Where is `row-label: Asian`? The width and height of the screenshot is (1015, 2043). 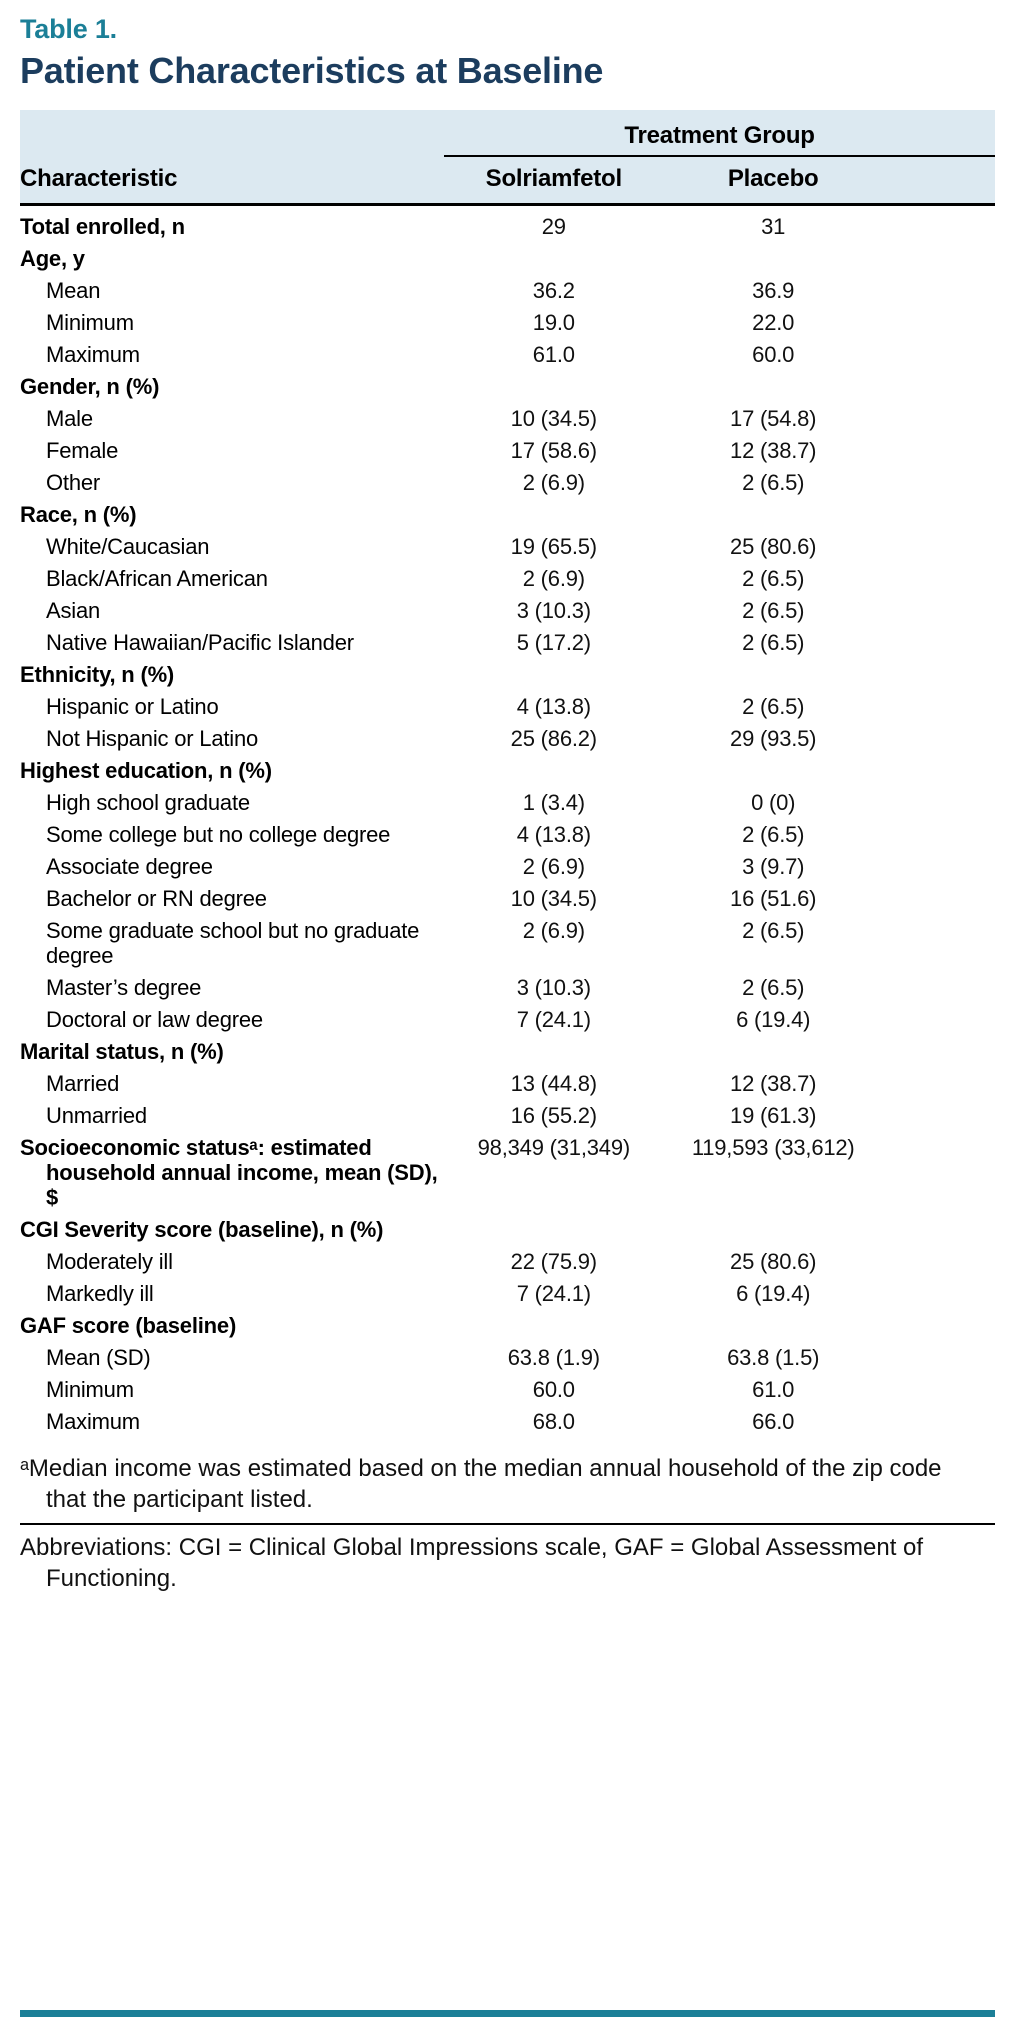
row-label: Asian is located at coordinates (73, 610).